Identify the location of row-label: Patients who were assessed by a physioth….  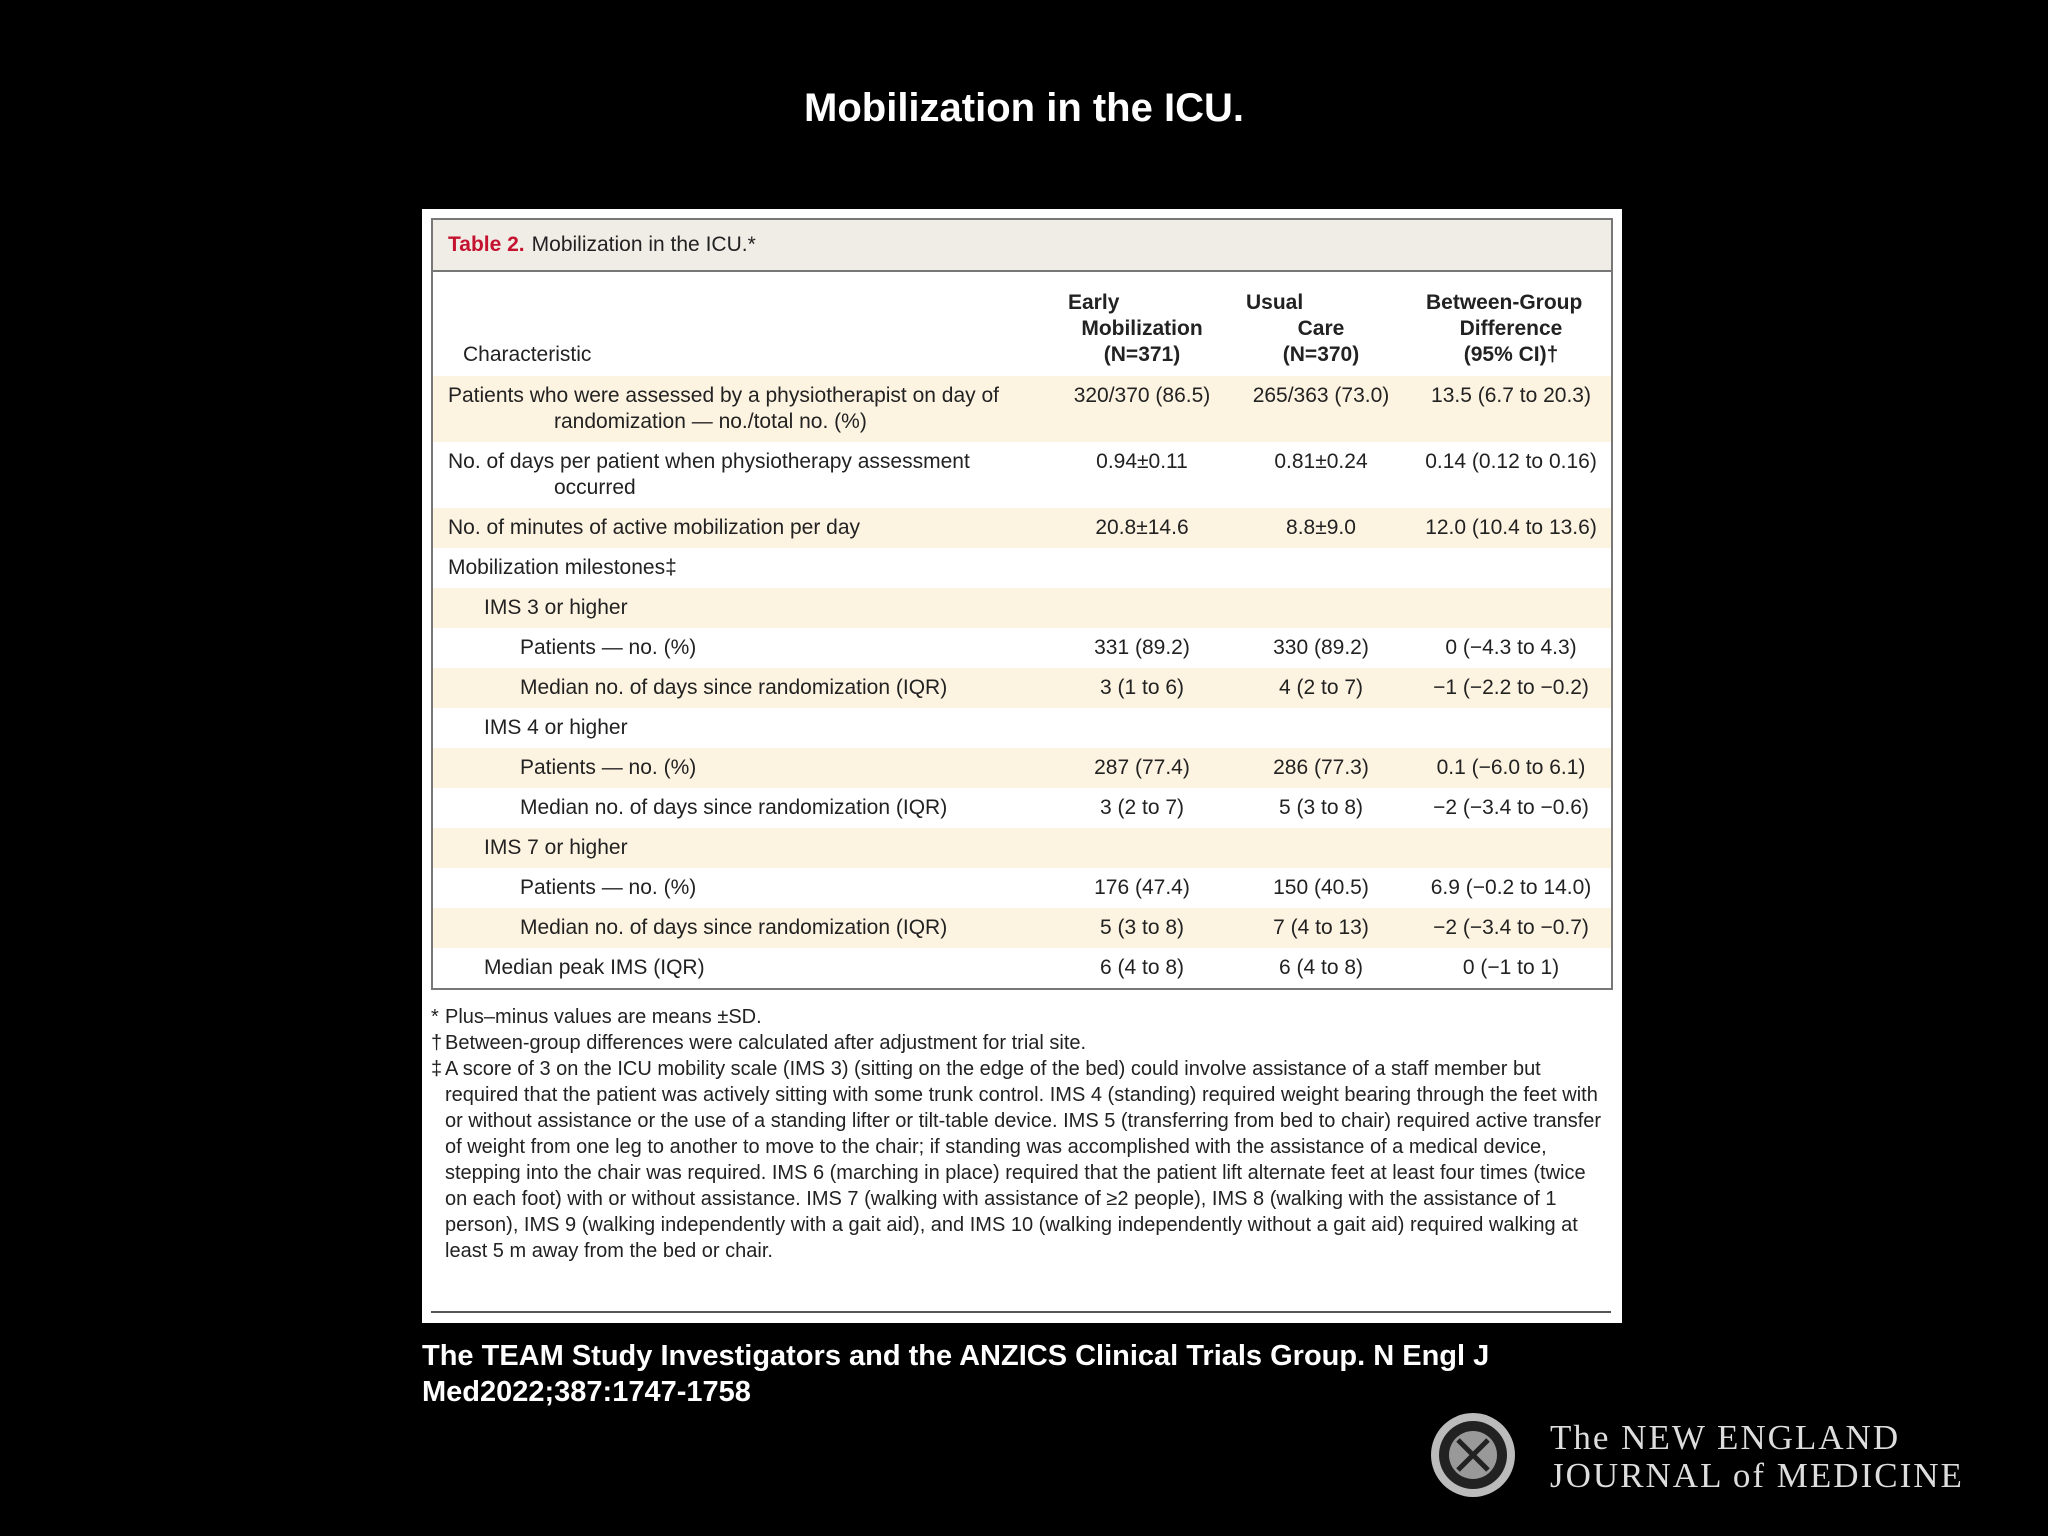
(723, 408).